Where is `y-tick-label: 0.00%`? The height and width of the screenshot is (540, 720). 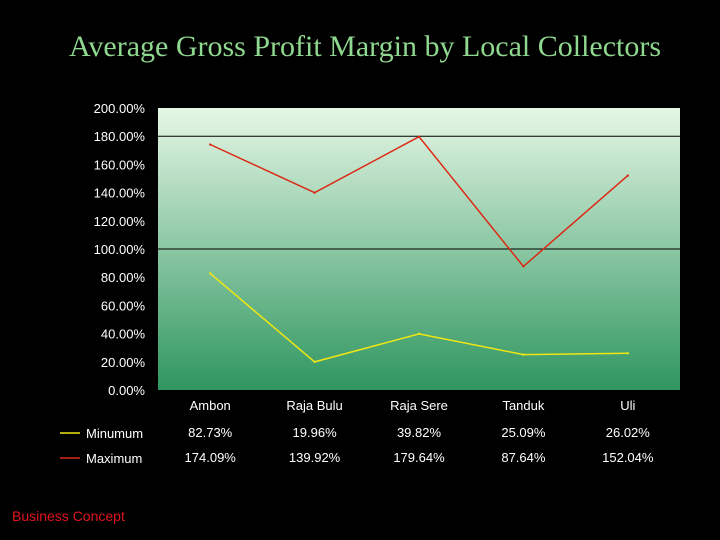
y-tick-label: 0.00% is located at coordinates (126, 390).